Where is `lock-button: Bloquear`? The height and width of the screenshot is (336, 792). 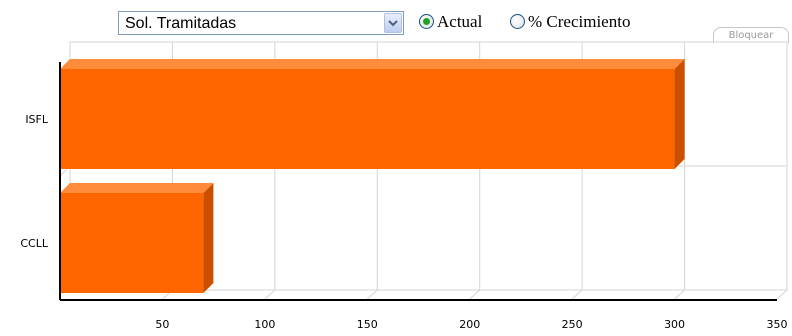
lock-button: Bloquear is located at coordinates (751, 35).